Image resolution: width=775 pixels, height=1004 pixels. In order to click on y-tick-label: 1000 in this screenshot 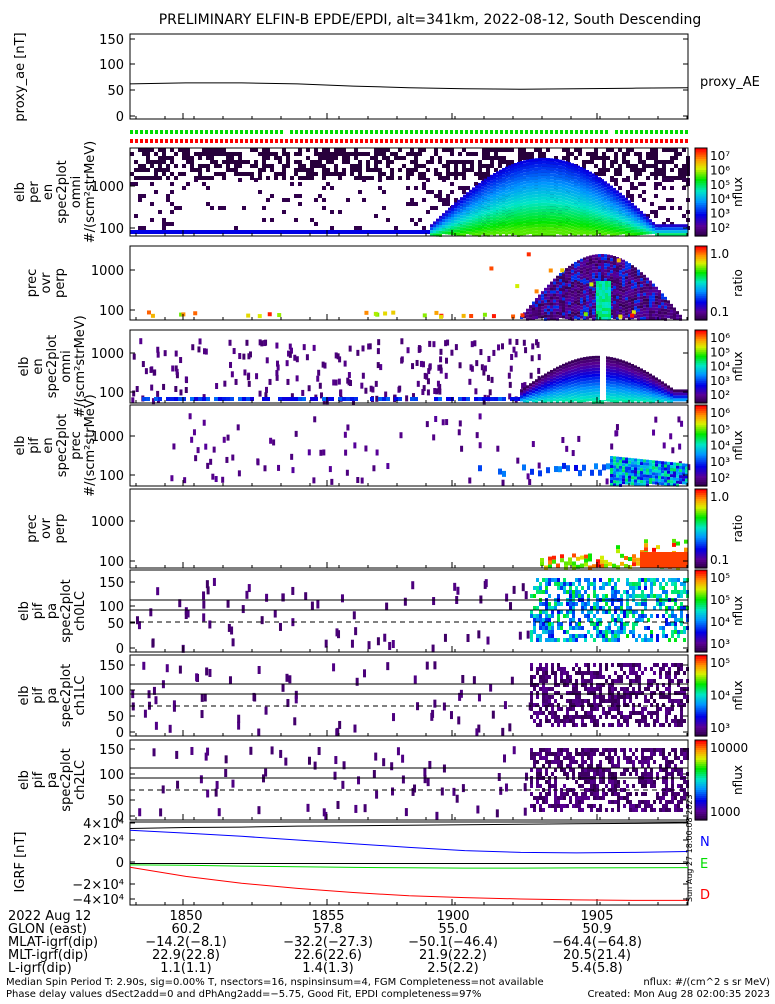, I will do `click(107, 354)`.